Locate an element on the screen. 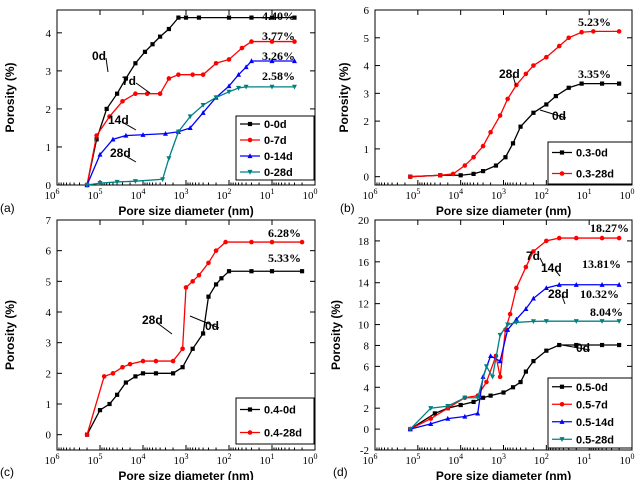 This screenshot has height=480, width=640. end-value-label: 8.04% is located at coordinates (606, 312).